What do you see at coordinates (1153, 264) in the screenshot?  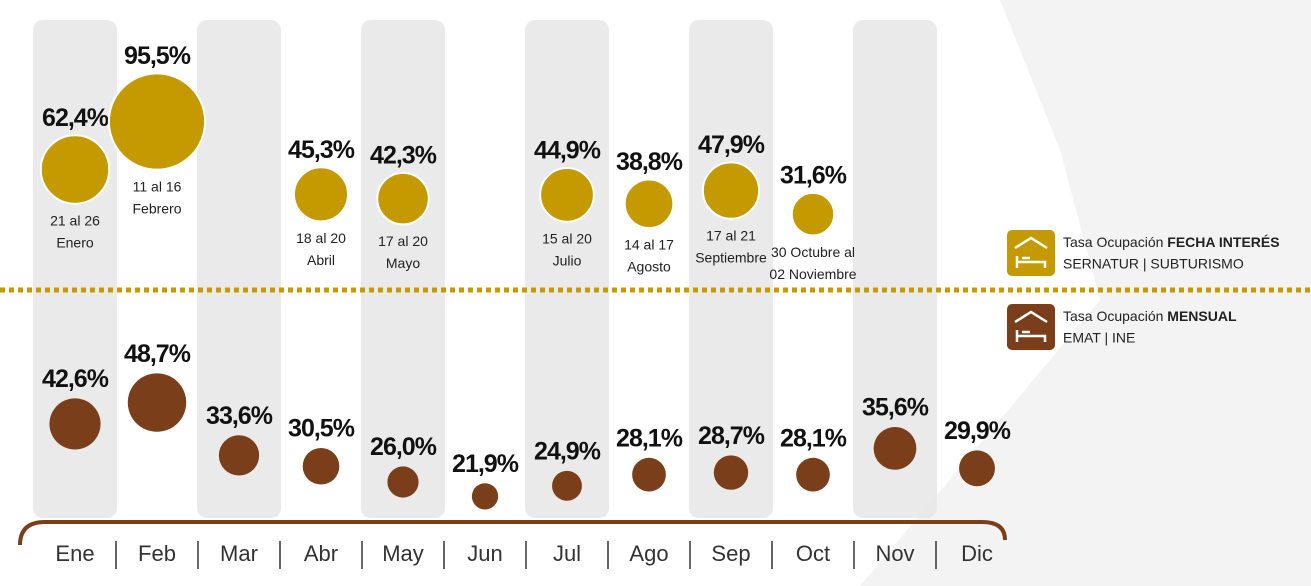 I see `legend-source: SERNATUR | SUBTURISMO` at bounding box center [1153, 264].